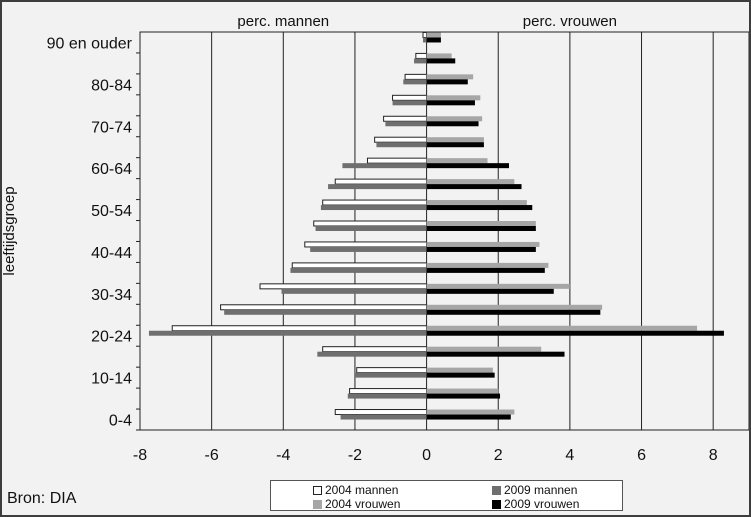 Image resolution: width=751 pixels, height=517 pixels. What do you see at coordinates (111, 85) in the screenshot?
I see `y-tick-label: 80-84` at bounding box center [111, 85].